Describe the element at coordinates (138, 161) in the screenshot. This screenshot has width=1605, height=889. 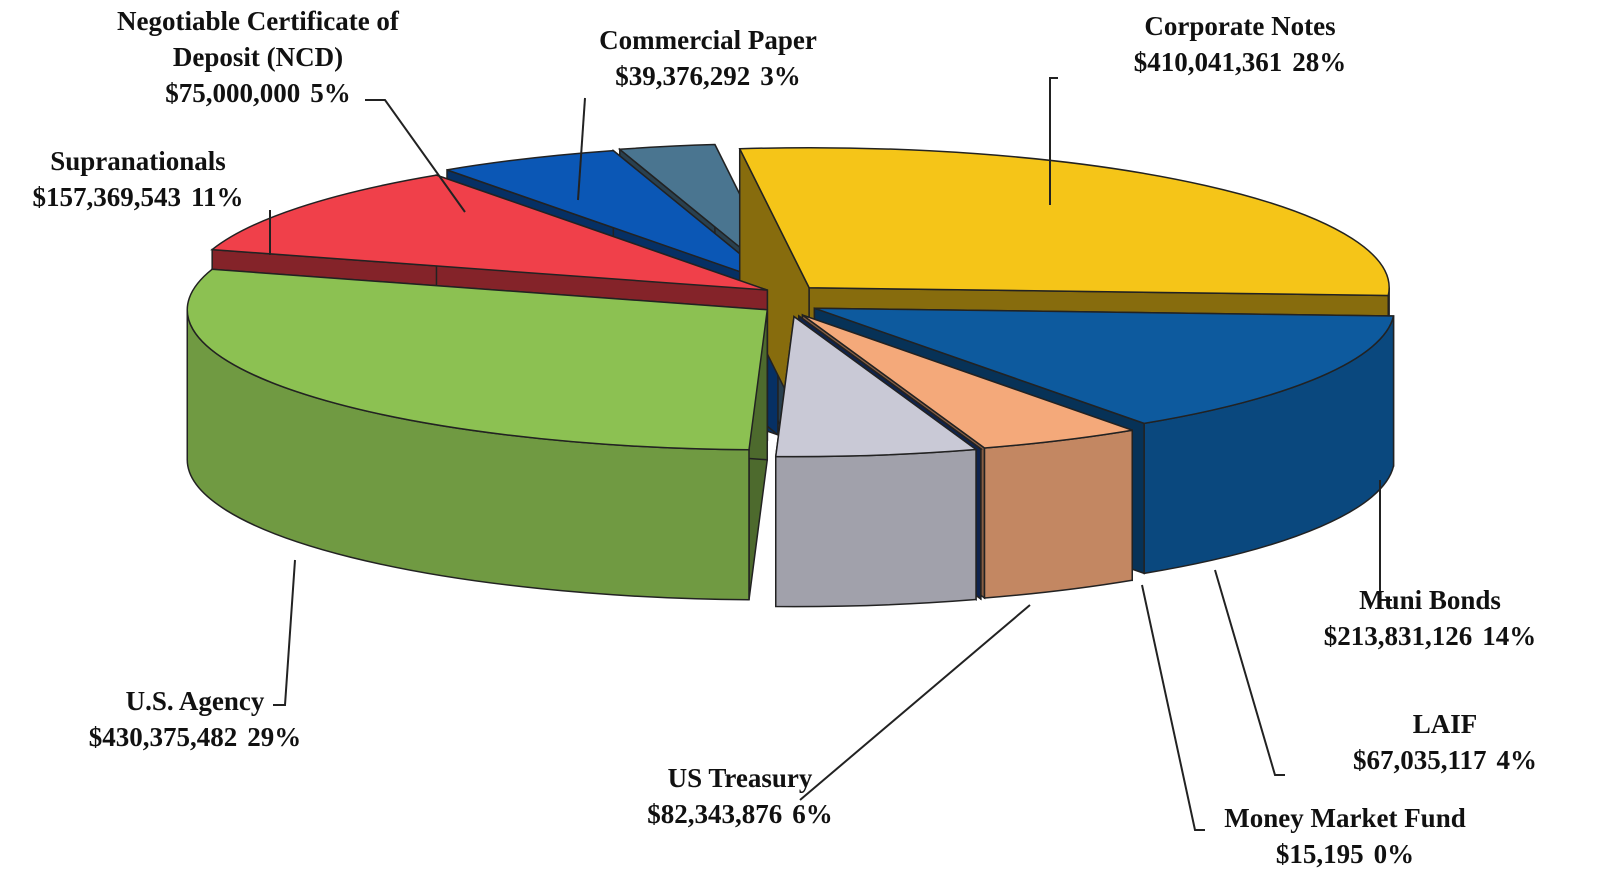
I see `category-label: Supranationals` at that location.